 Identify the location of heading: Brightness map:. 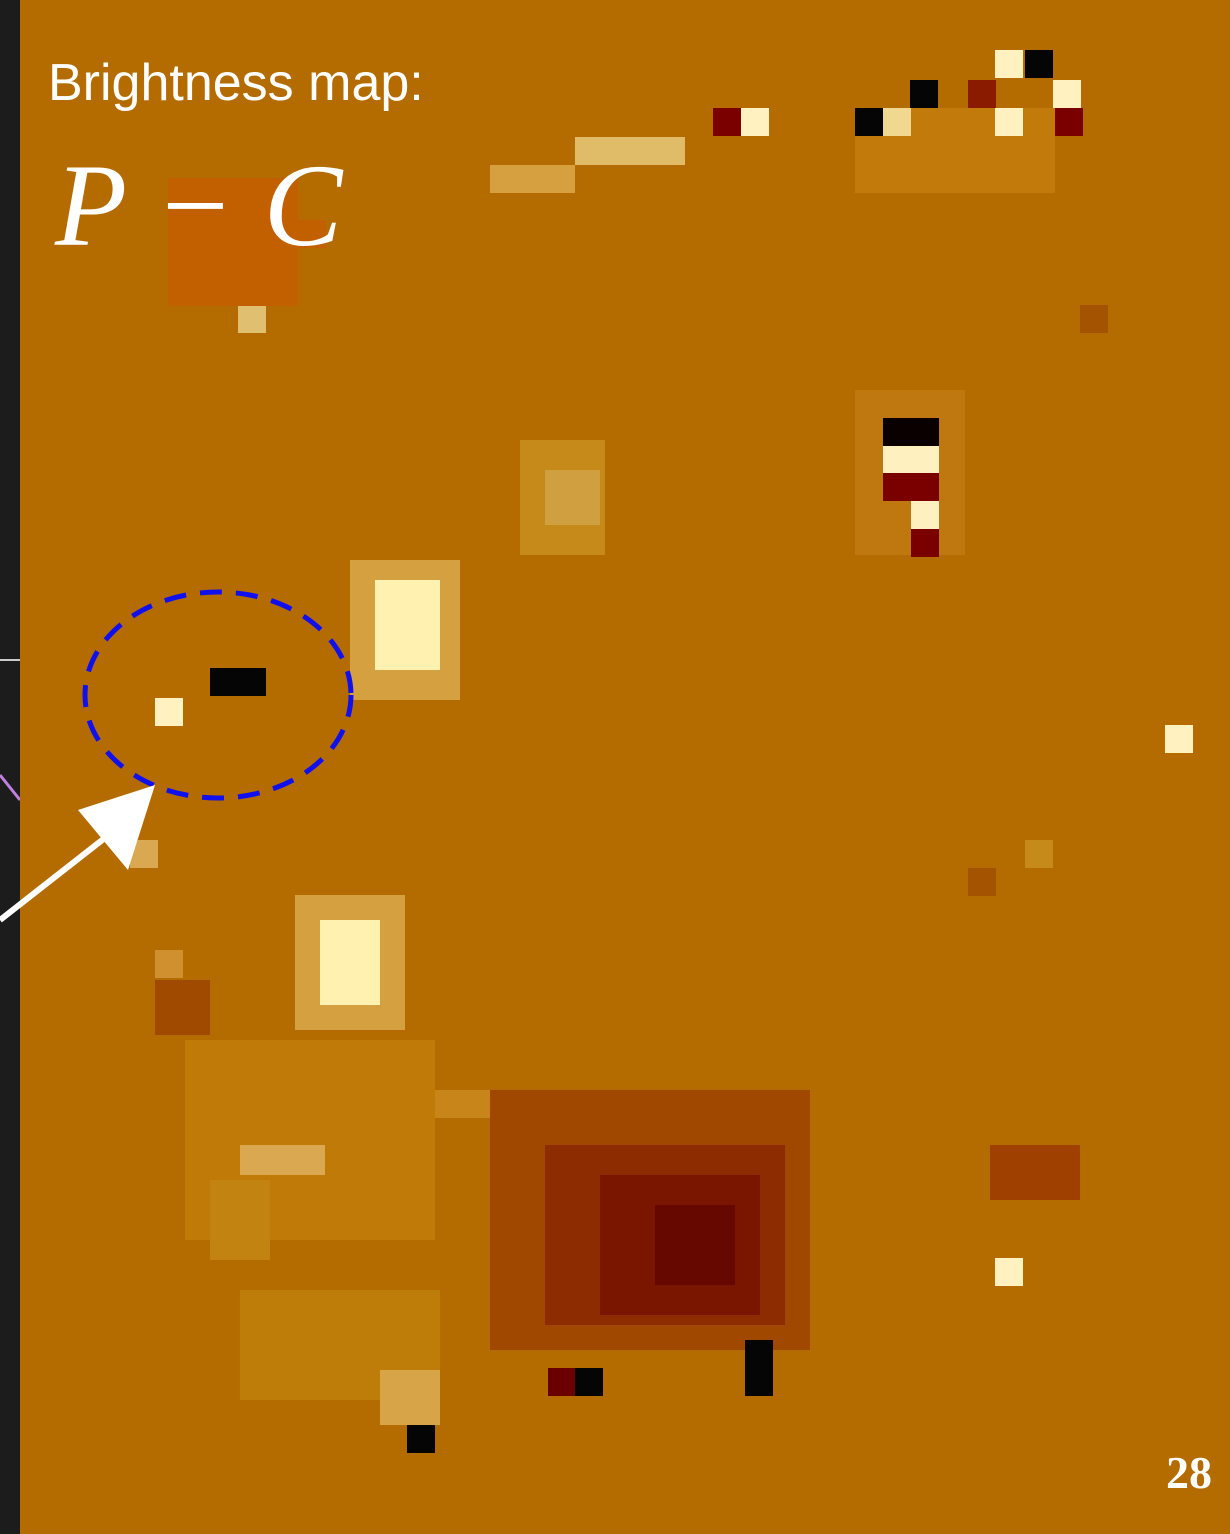
(236, 83).